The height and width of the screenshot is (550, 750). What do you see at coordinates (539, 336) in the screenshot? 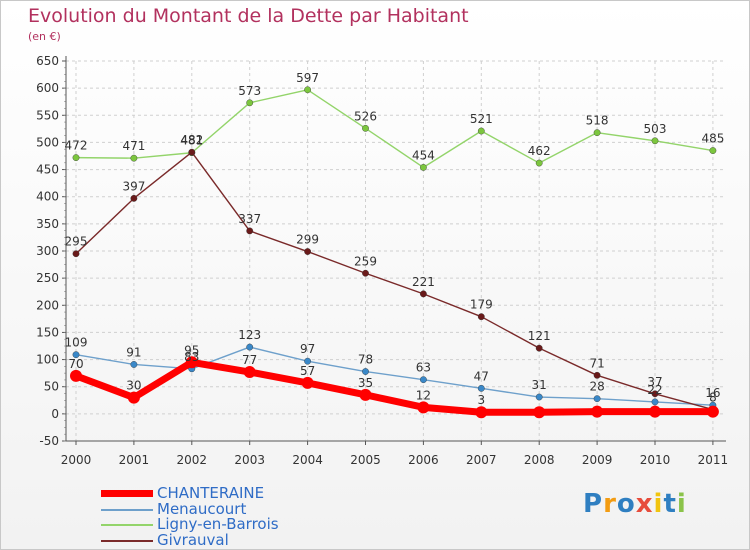
I see `data-label: 121` at bounding box center [539, 336].